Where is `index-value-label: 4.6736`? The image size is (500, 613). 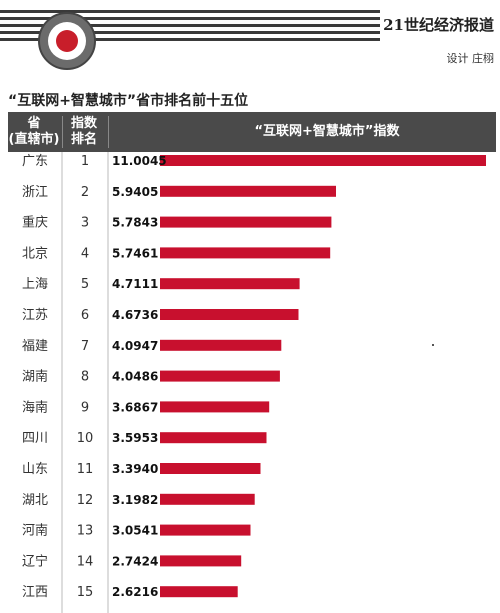
index-value-label: 4.6736 is located at coordinates (135, 315).